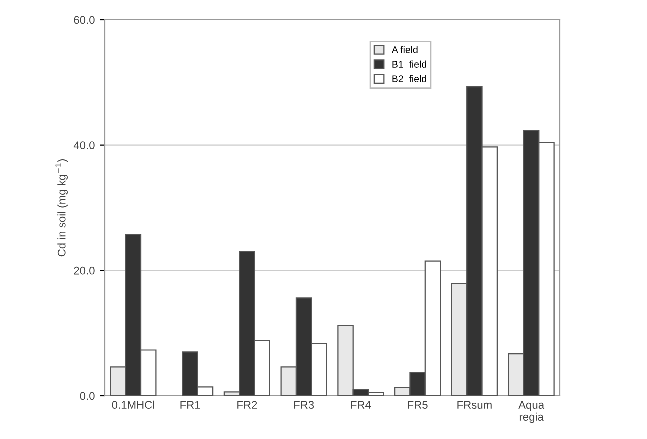 The image size is (647, 439). Describe the element at coordinates (475, 405) in the screenshot. I see `x-tick-label: FRsum` at that location.